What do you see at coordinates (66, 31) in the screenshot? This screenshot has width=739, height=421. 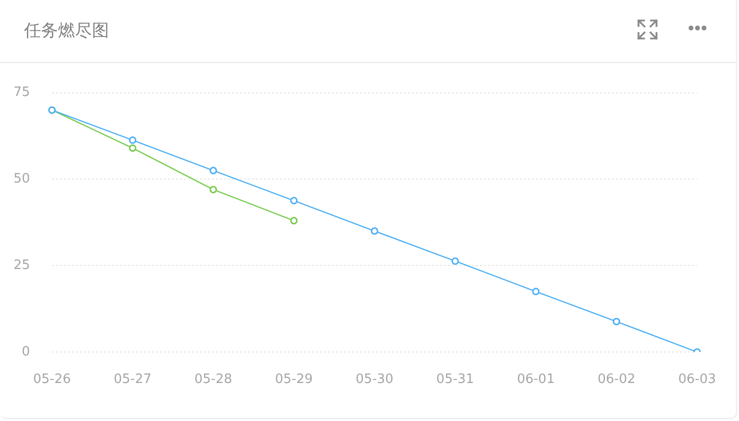 I see `chart-title: 任务燃尽图` at bounding box center [66, 31].